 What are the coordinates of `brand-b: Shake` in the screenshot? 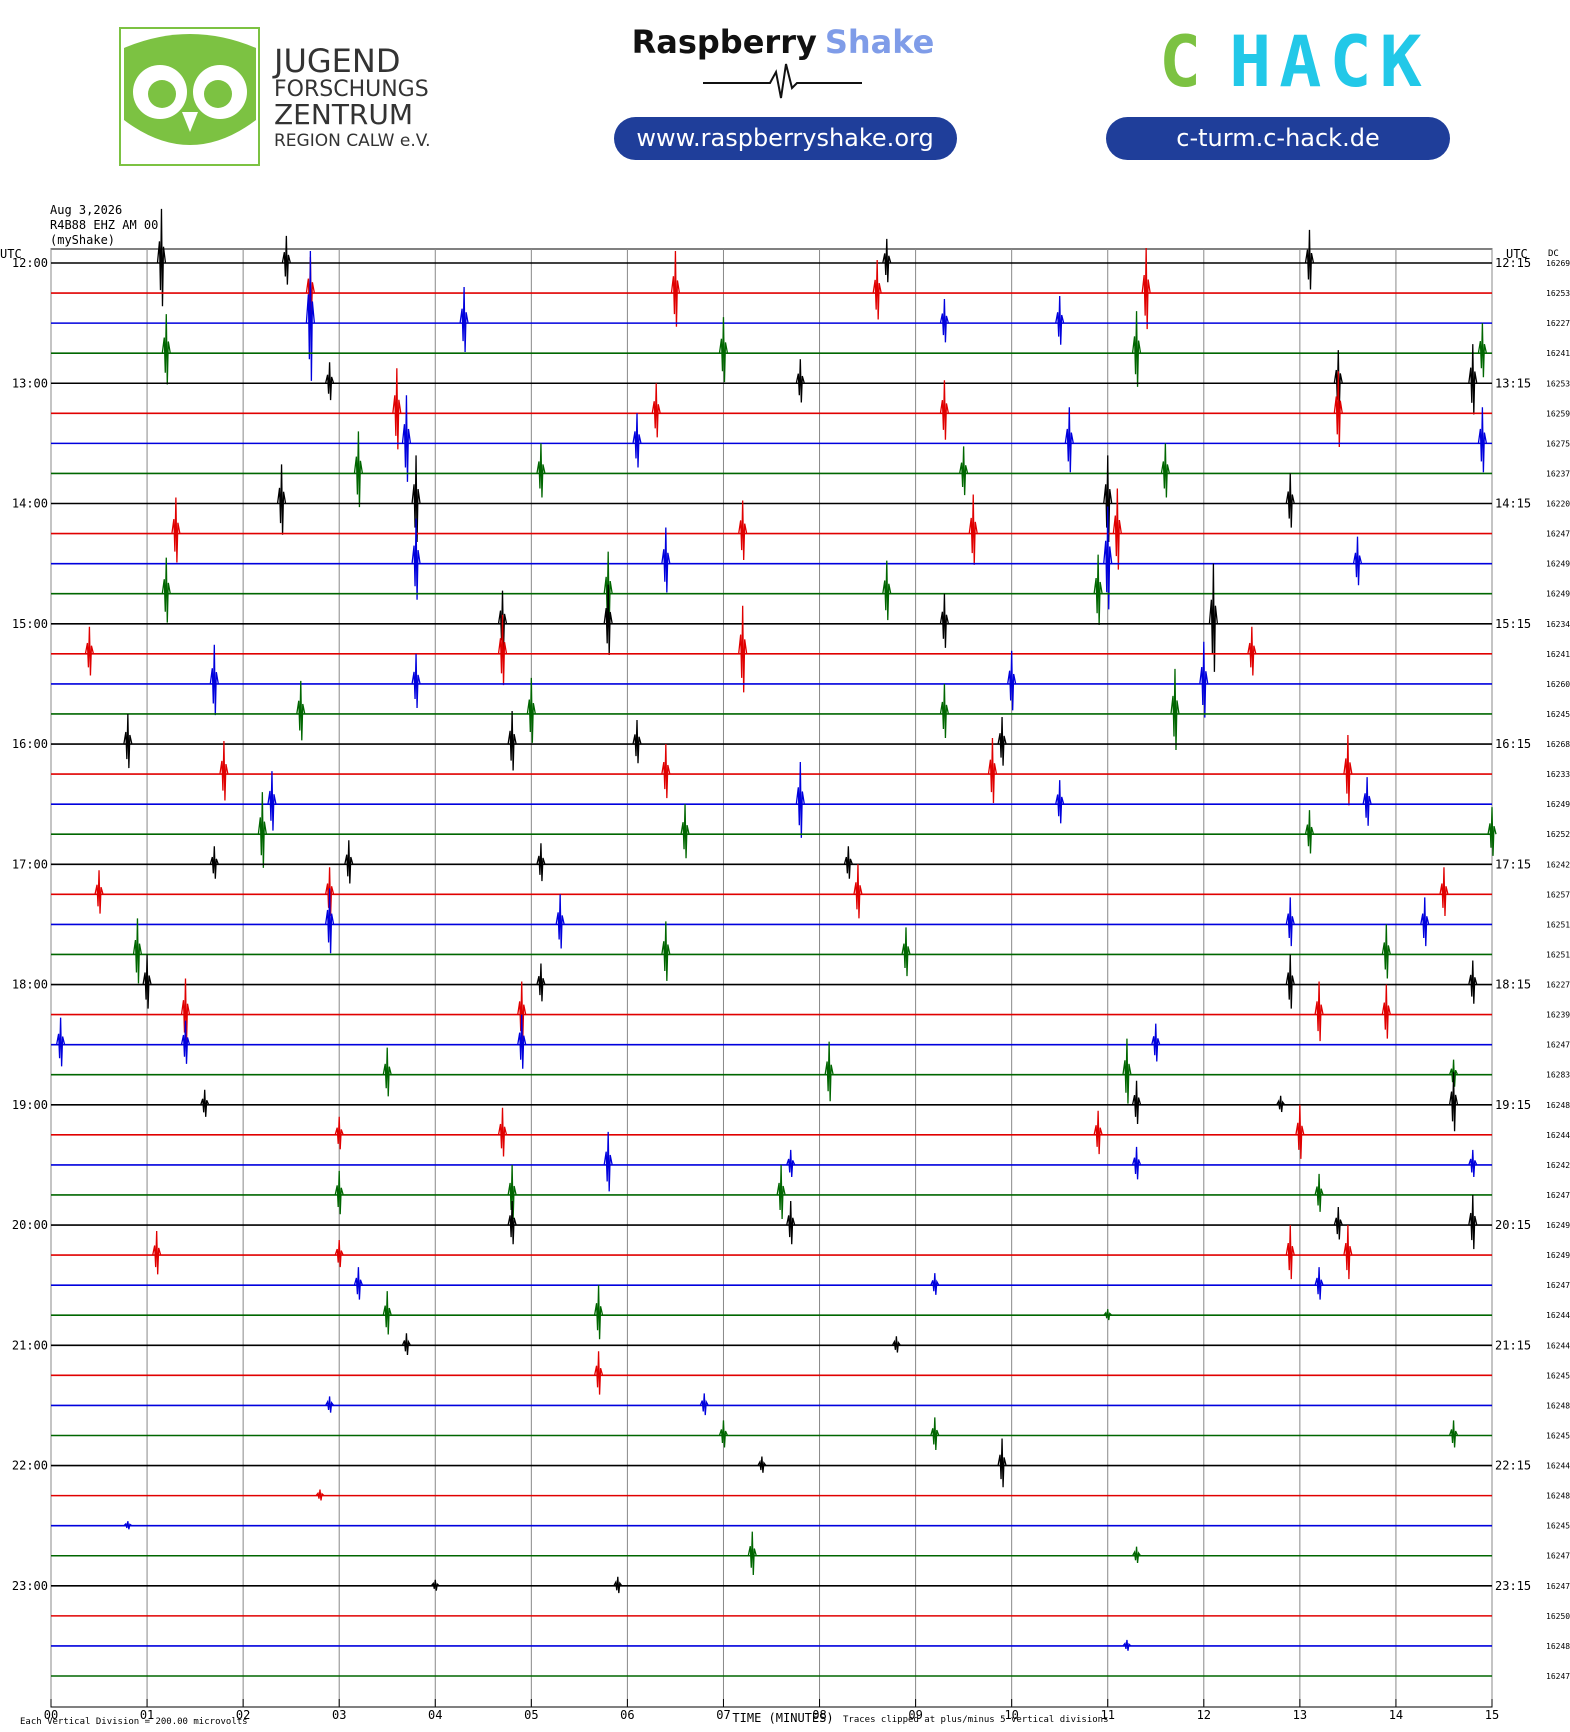 It's located at (880, 42).